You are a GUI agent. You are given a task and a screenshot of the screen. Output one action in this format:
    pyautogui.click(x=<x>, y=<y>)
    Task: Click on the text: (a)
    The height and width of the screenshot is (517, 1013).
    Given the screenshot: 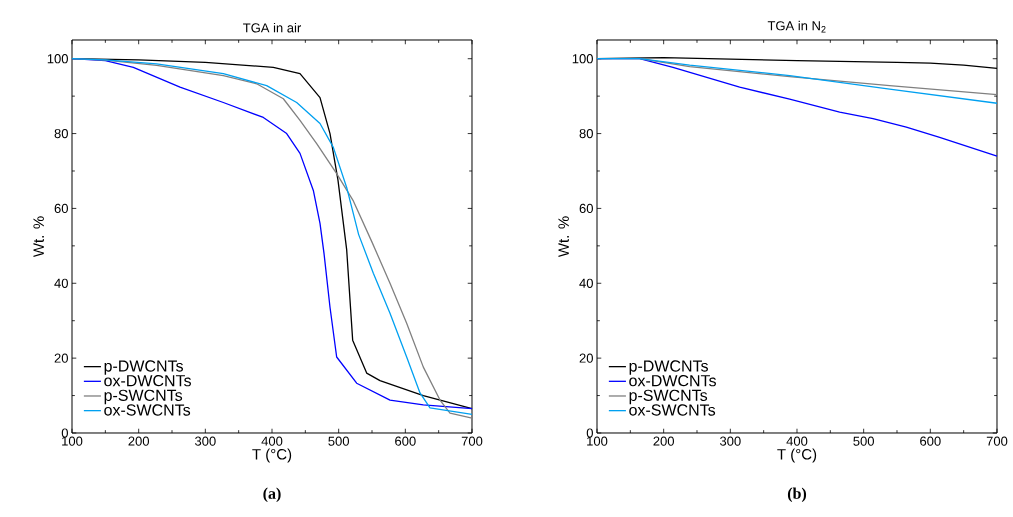 What is the action you would take?
    pyautogui.click(x=272, y=495)
    